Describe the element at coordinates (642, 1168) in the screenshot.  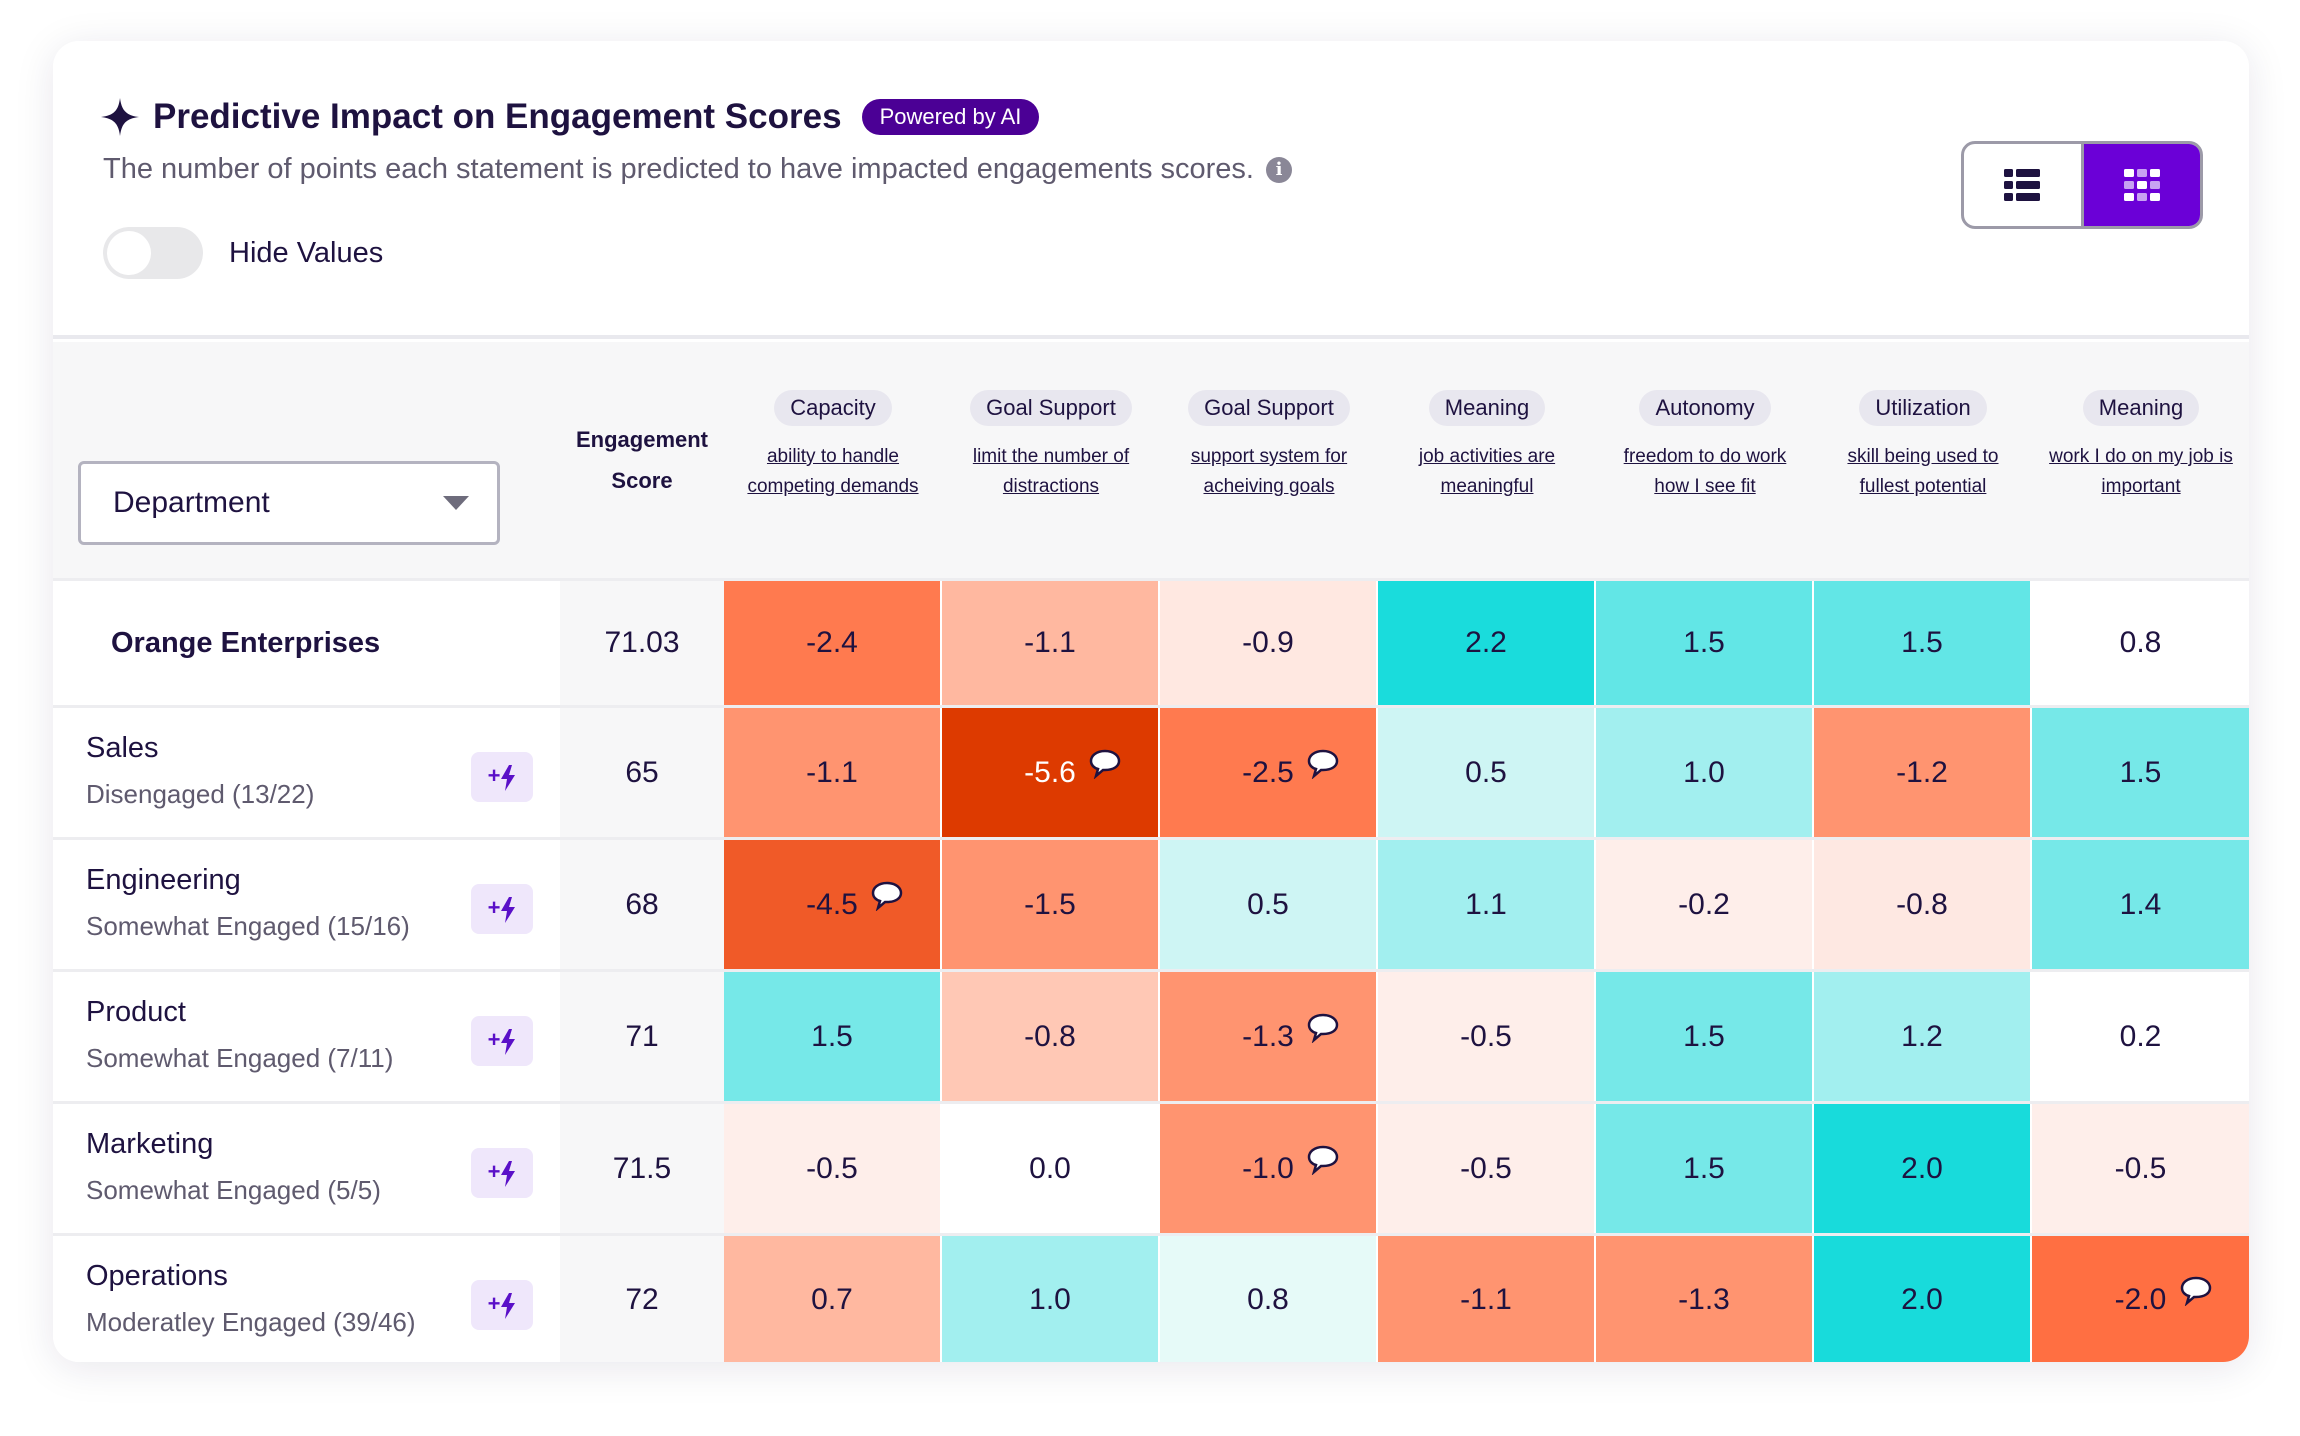
I see `engagement-score: 71.5` at that location.